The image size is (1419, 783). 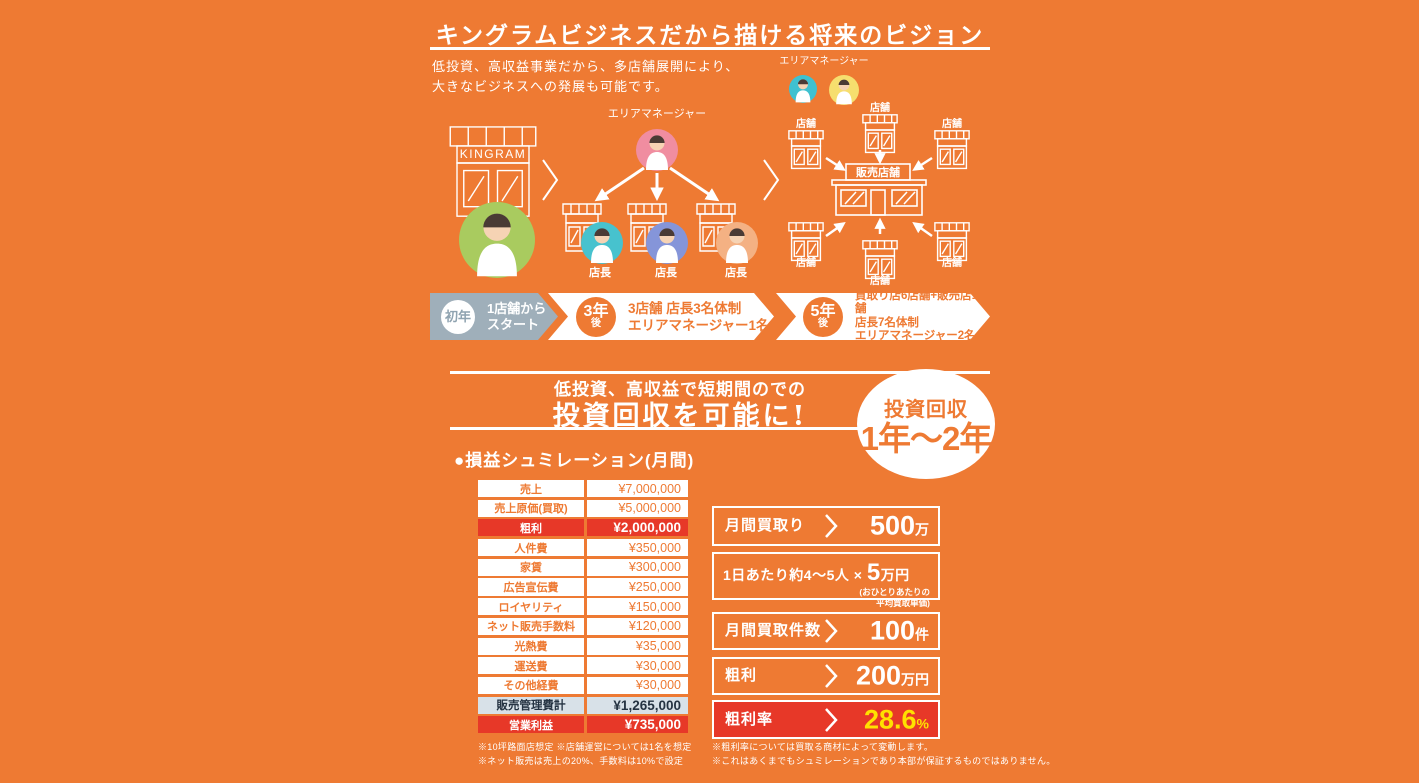 What do you see at coordinates (583, 548) in the screenshot?
I see `table-row: 人件費 ¥350,000` at bounding box center [583, 548].